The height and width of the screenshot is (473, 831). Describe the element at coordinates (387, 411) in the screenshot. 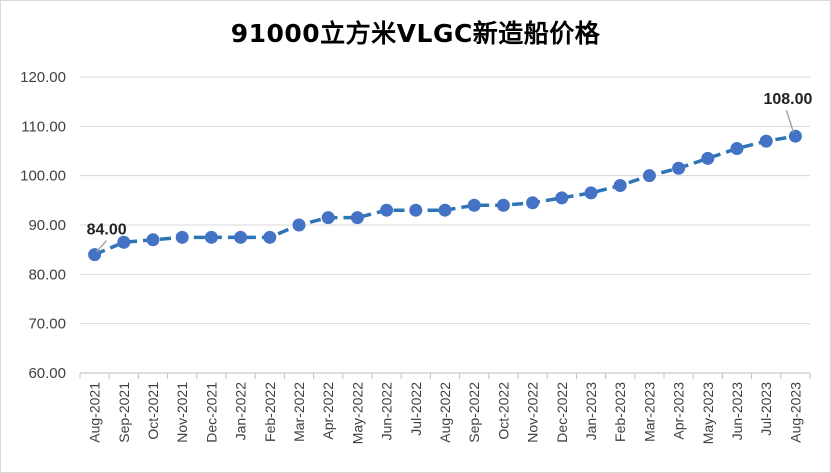

I see `x-tick-label: Jun-2022` at that location.